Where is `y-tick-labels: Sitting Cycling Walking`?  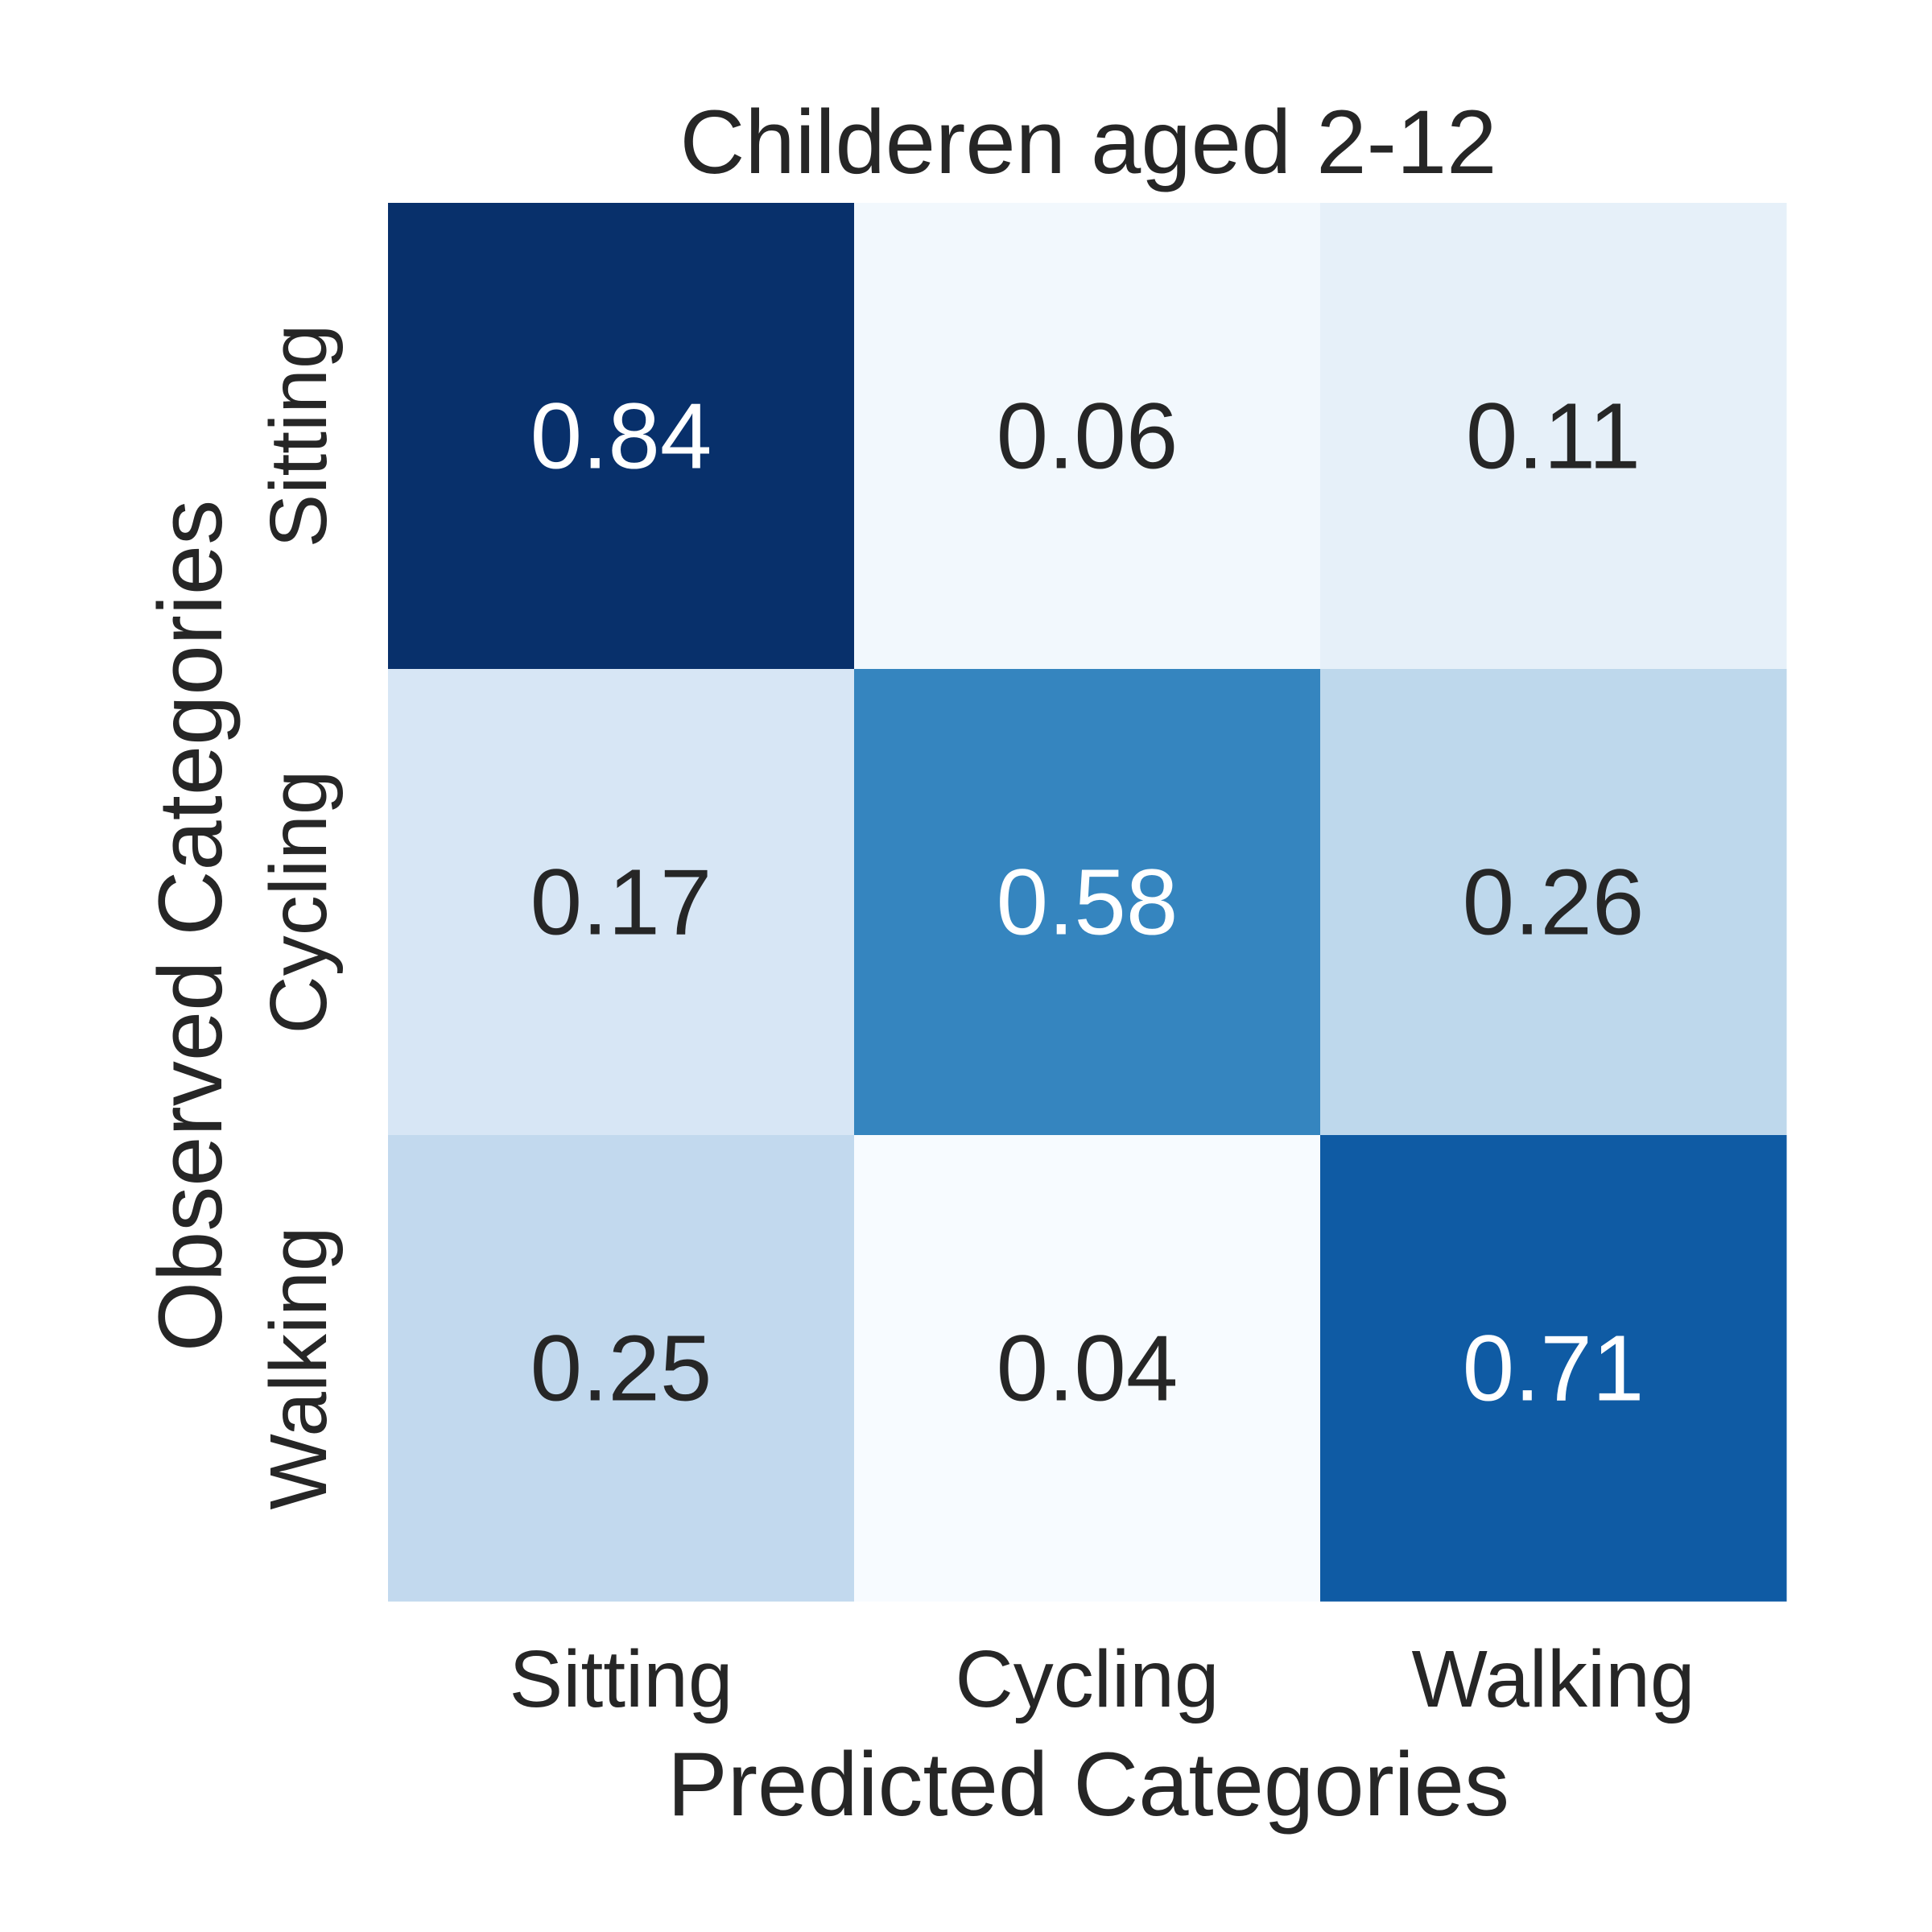
y-tick-labels: Sitting Cycling Walking is located at coordinates (299, 917).